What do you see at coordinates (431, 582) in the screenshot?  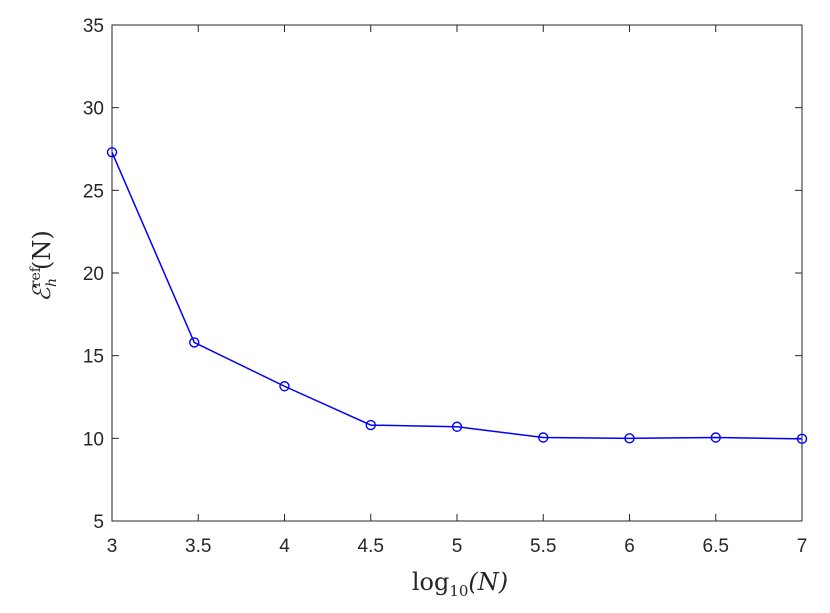 I see `x-axis-label-base: log` at bounding box center [431, 582].